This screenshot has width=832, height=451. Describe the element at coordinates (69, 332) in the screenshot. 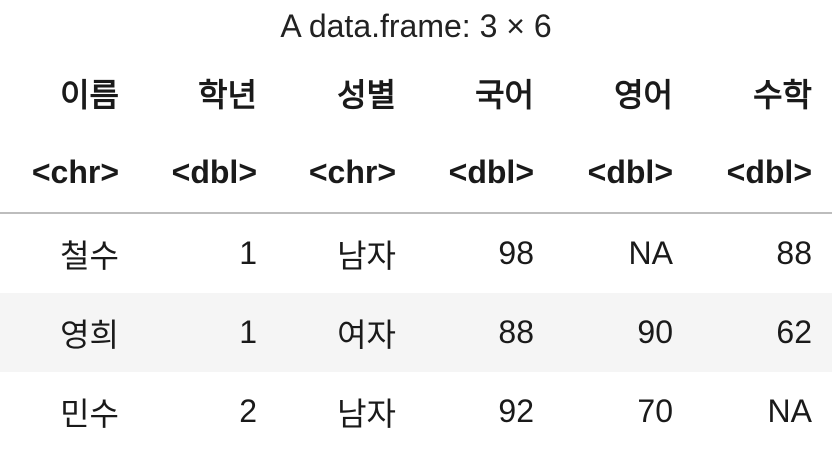

I see `table-cell: 영희` at that location.